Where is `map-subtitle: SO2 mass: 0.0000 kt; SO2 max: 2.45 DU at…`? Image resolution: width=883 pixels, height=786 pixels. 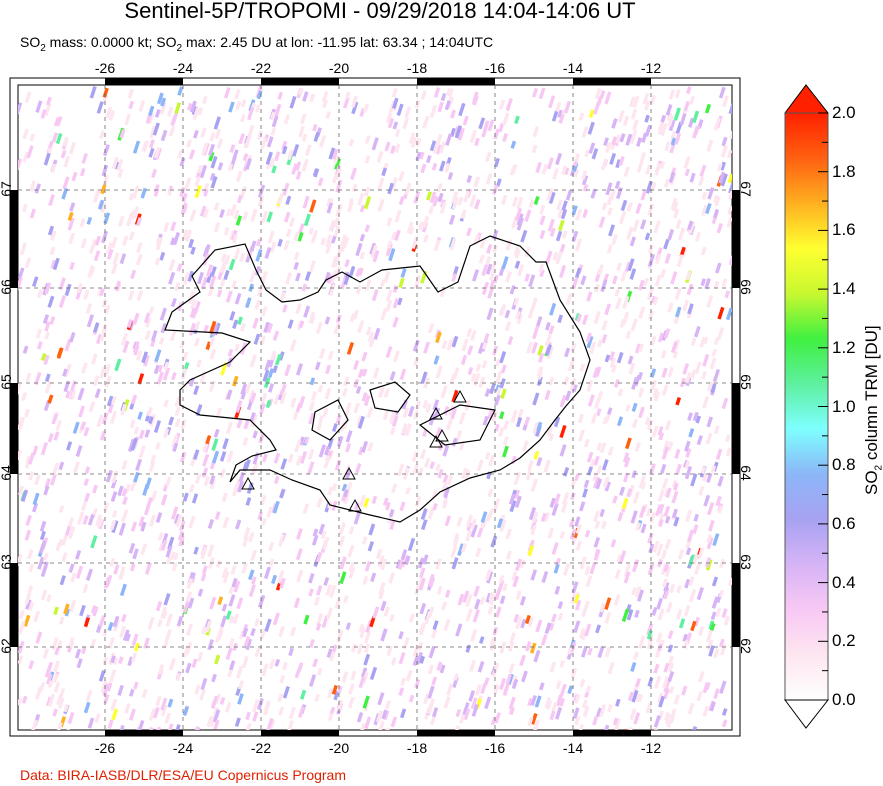 map-subtitle: SO2 mass: 0.0000 kt; SO2 max: 2.45 DU at… is located at coordinates (256, 44).